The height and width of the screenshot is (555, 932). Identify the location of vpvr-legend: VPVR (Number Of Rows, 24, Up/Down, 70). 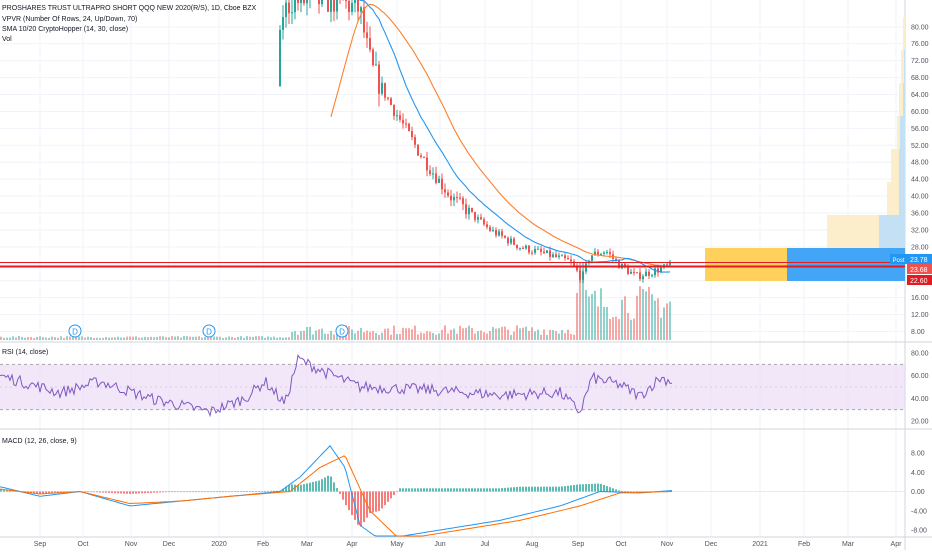
(69, 19).